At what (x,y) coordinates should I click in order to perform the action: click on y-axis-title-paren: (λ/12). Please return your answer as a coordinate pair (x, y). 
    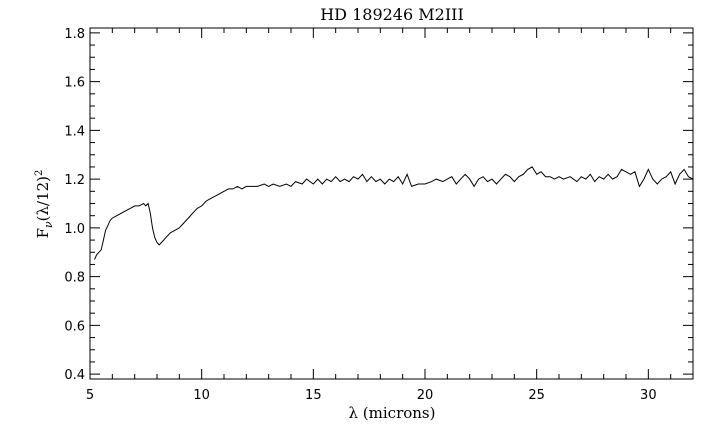
    Looking at the image, I should click on (43, 198).